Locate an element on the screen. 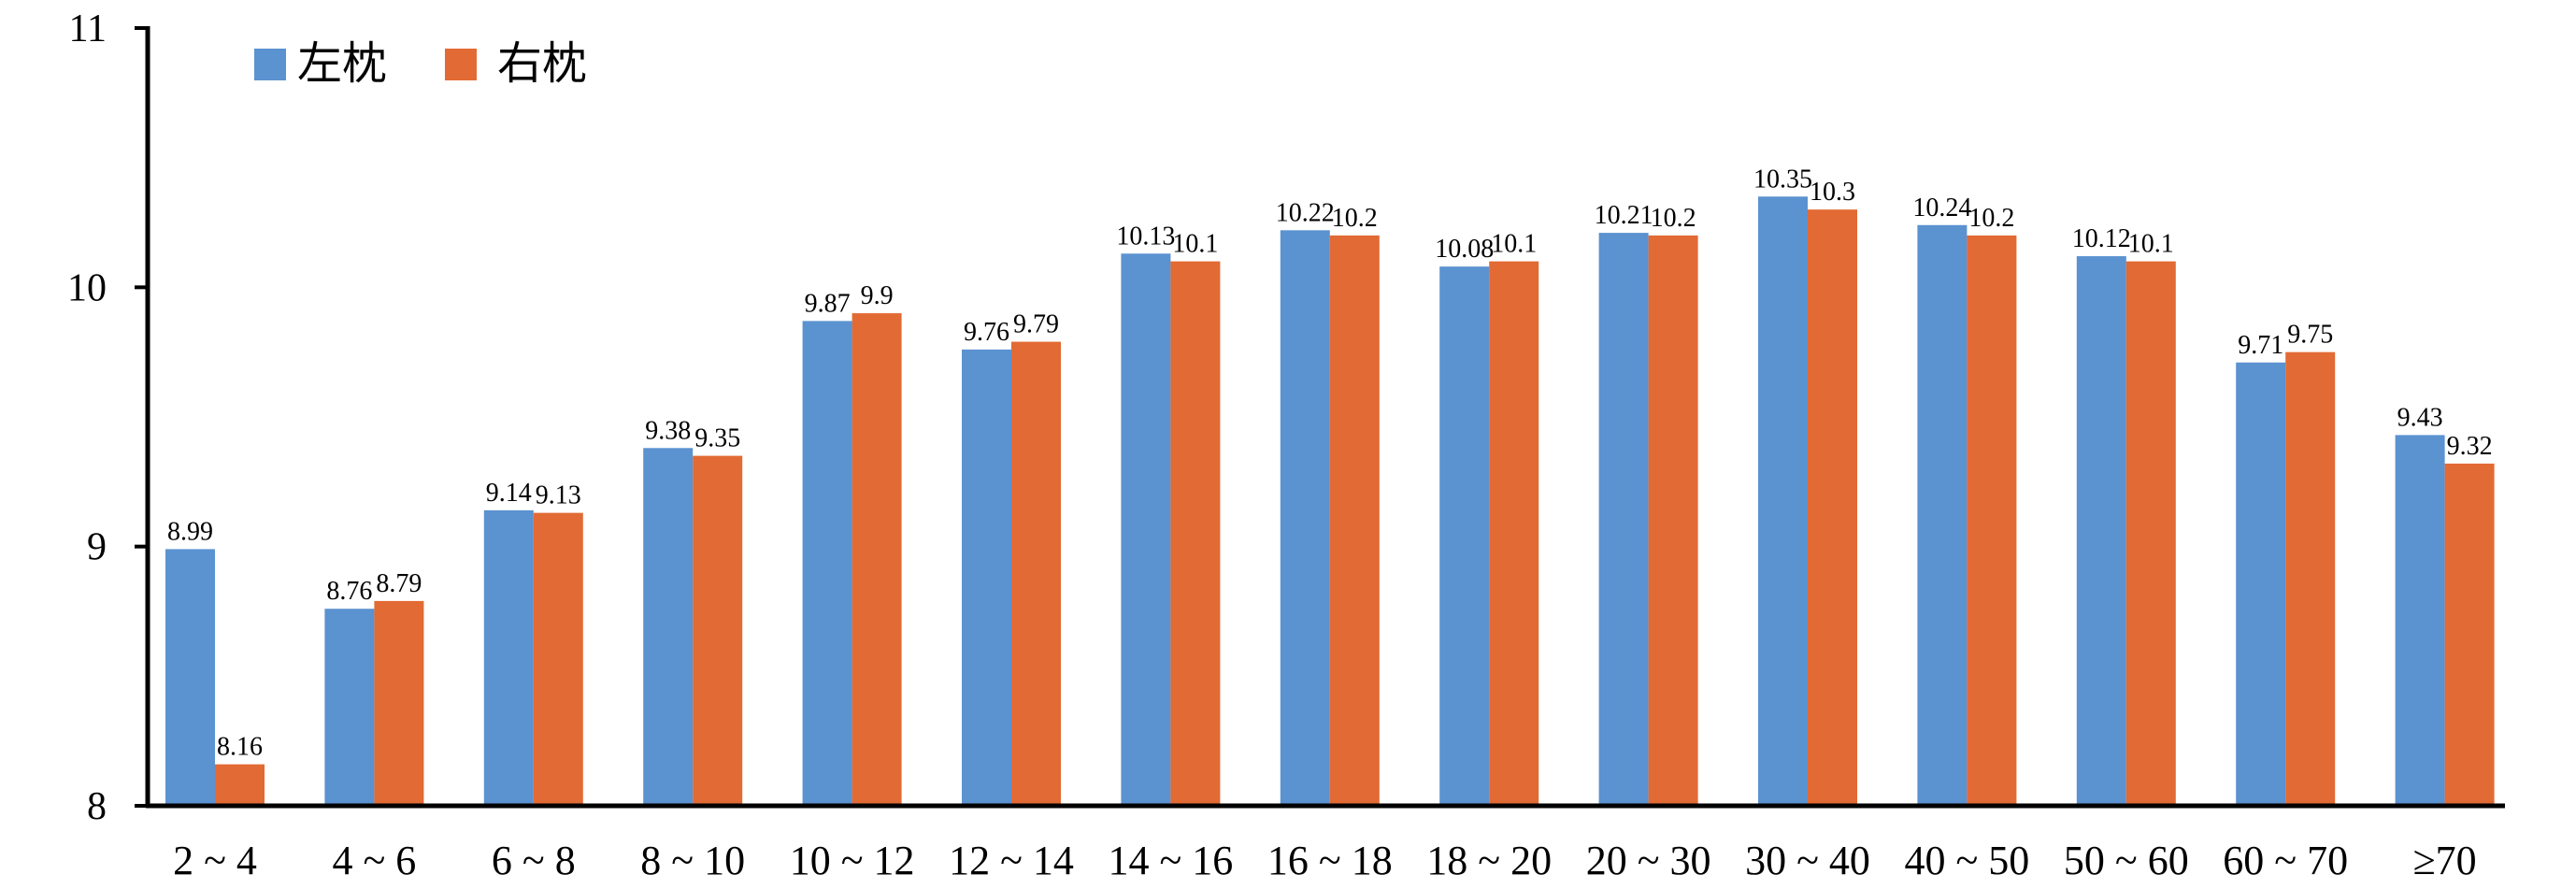 The width and height of the screenshot is (2576, 889). x-category-label: 2 ~ 4 is located at coordinates (215, 860).